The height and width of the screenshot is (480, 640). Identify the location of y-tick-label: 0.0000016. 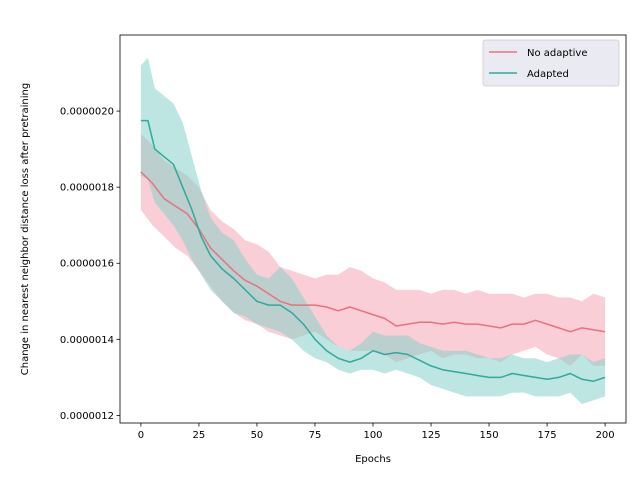
(87, 264).